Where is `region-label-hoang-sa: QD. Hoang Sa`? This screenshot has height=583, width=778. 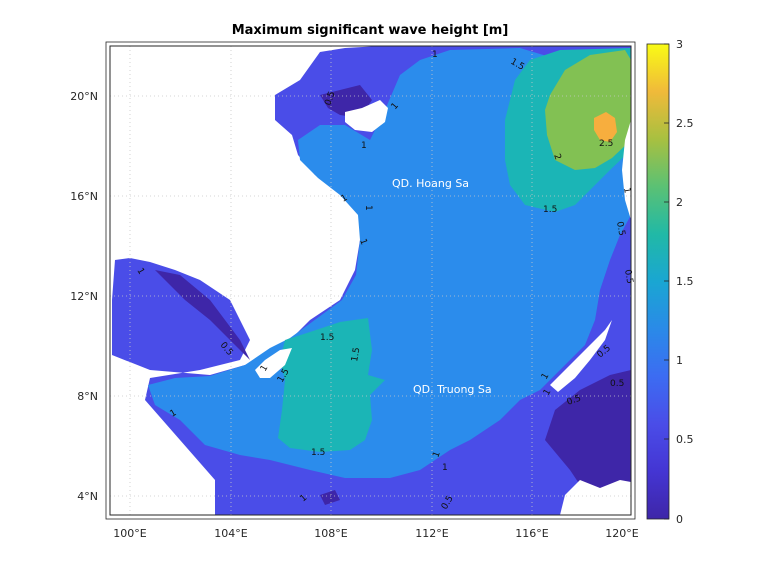 region-label-hoang-sa: QD. Hoang Sa is located at coordinates (430, 183).